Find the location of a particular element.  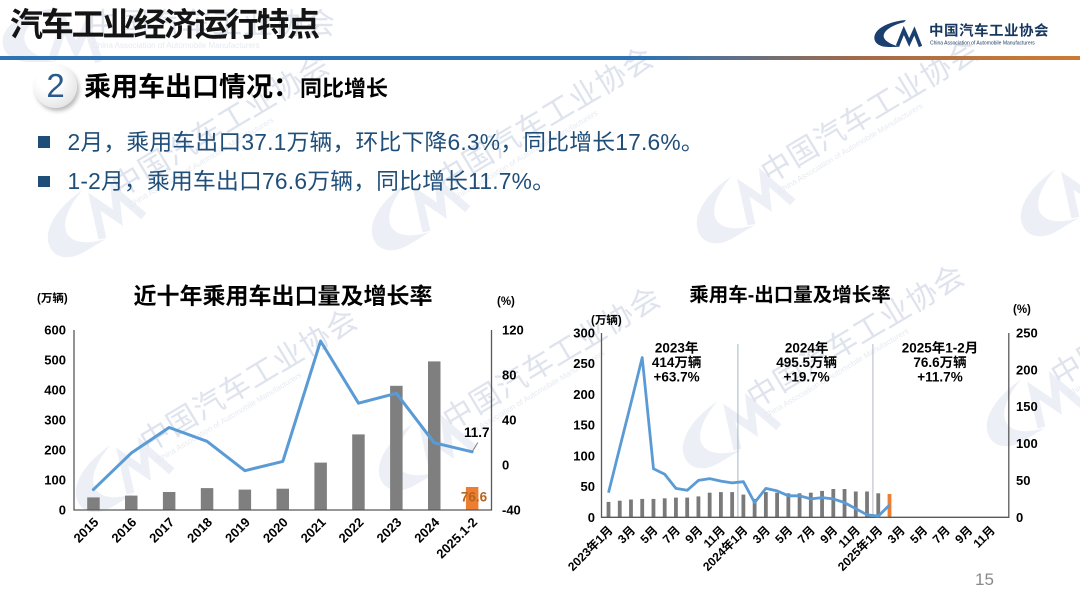

svg-text: 40 is located at coordinates (509, 420).